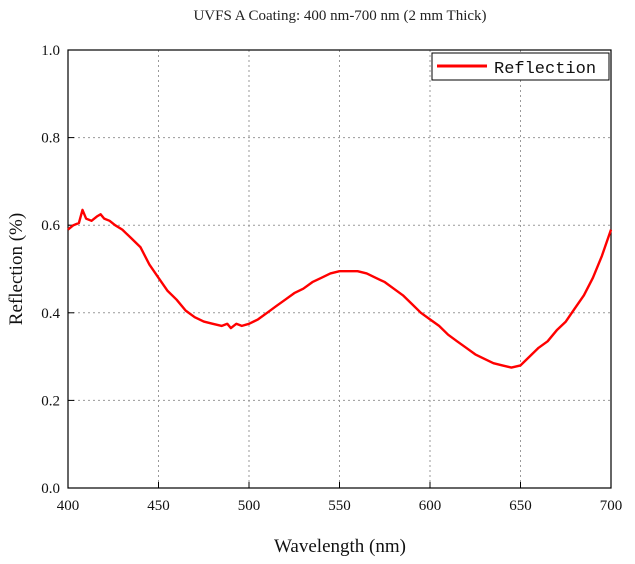 This screenshot has width=635, height=564. What do you see at coordinates (16, 269) in the screenshot?
I see `y-axis-label: Reflection (%)` at bounding box center [16, 269].